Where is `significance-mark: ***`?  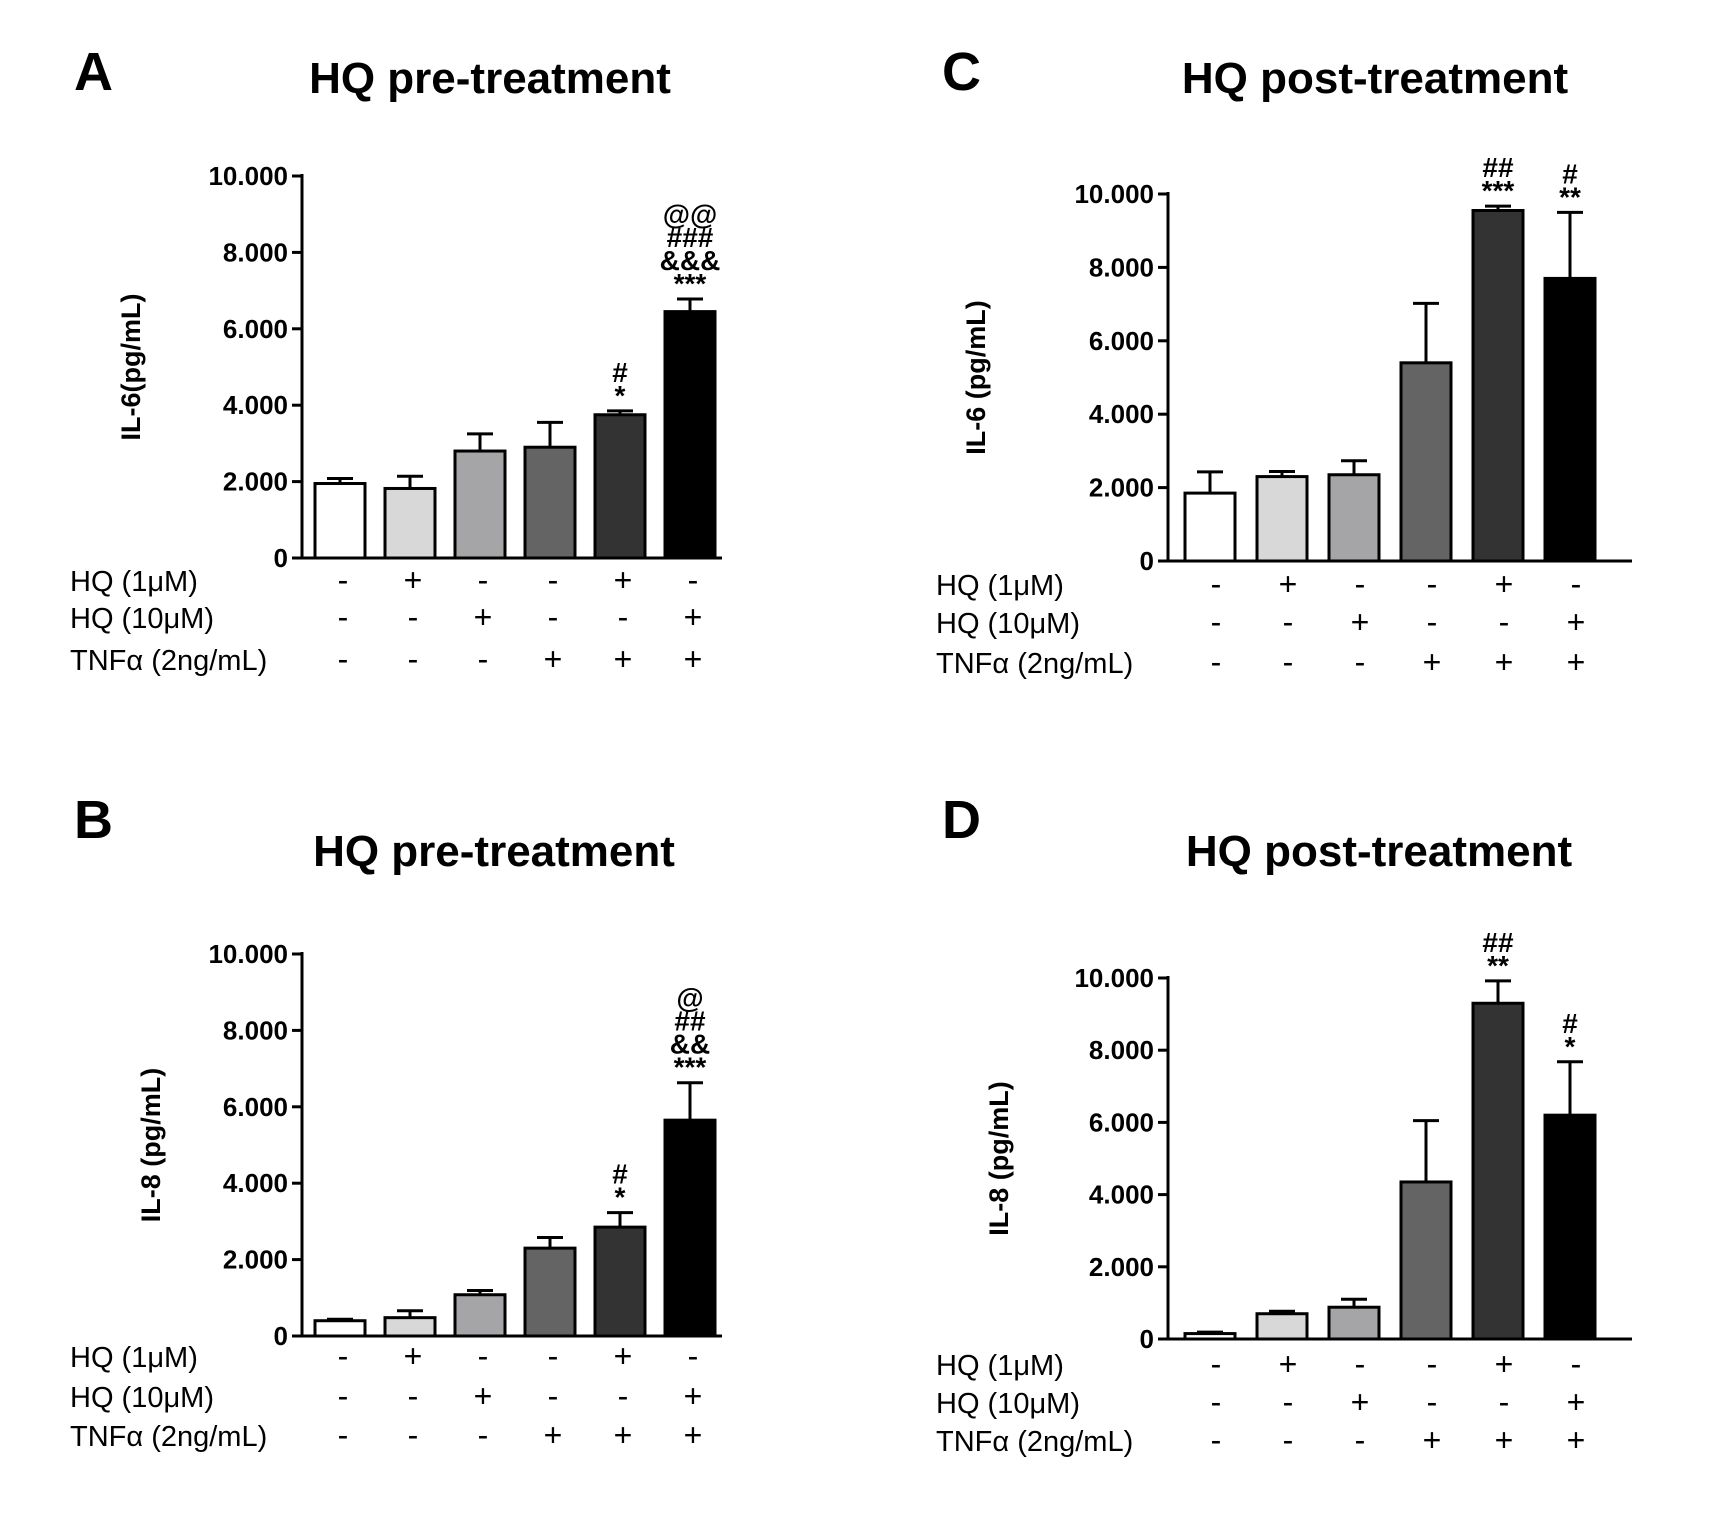 significance-mark: *** is located at coordinates (1498, 190).